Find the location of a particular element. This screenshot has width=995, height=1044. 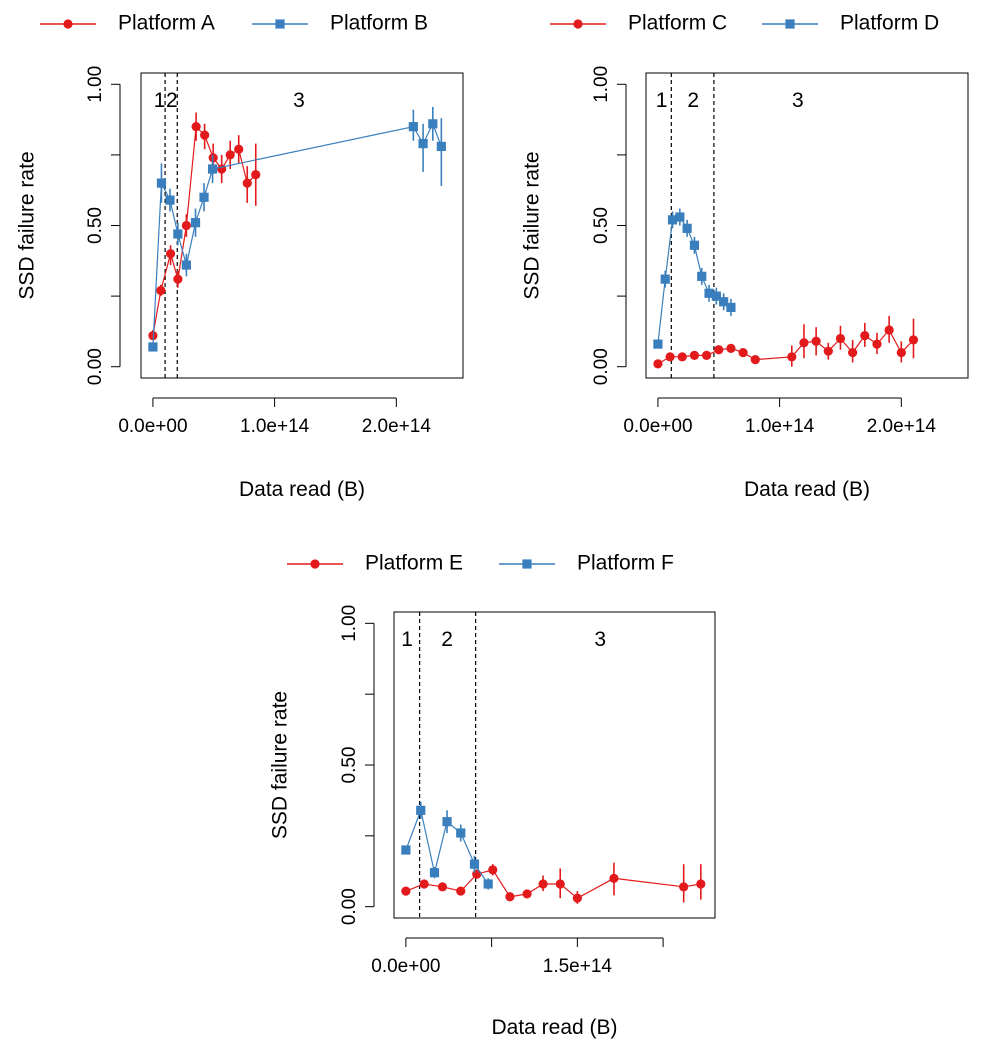

series-platform-a is located at coordinates (204, 226).